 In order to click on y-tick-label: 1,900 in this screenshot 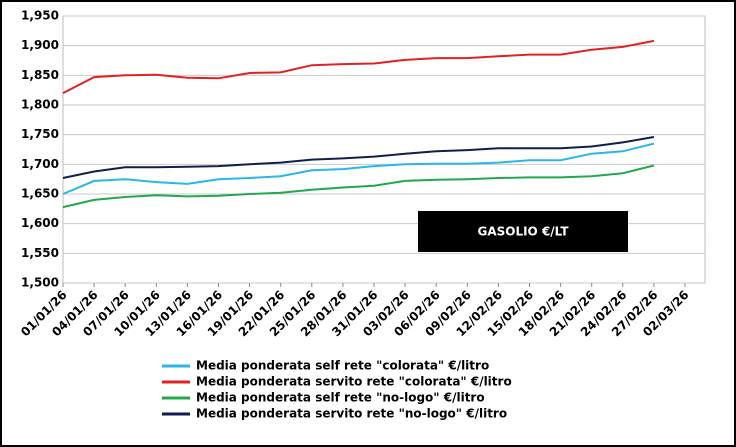, I will do `click(40, 45)`.